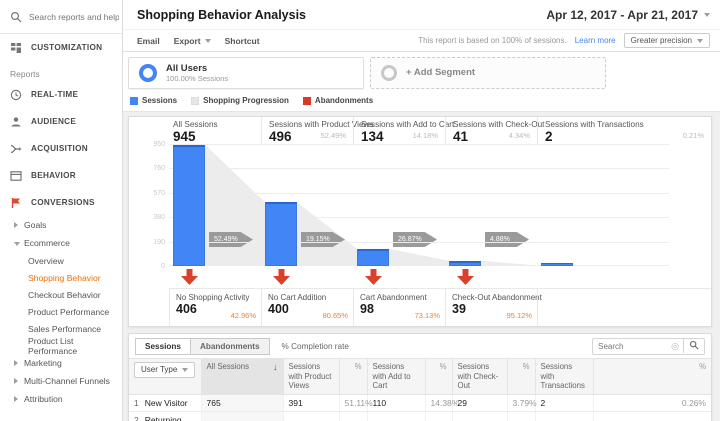  I want to click on sidebar-item-acquisition: ACQUISITION, so click(61, 148).